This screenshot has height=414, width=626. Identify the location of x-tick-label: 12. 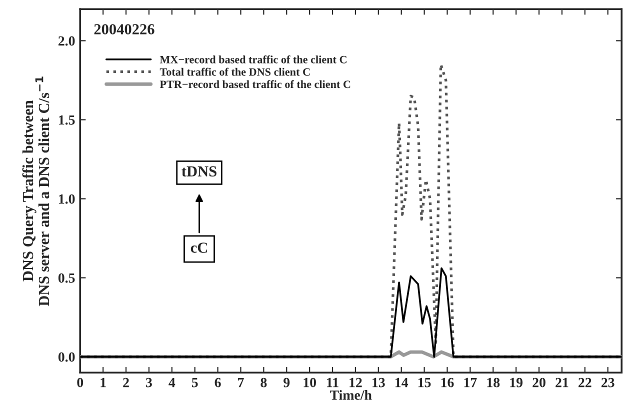
(356, 383).